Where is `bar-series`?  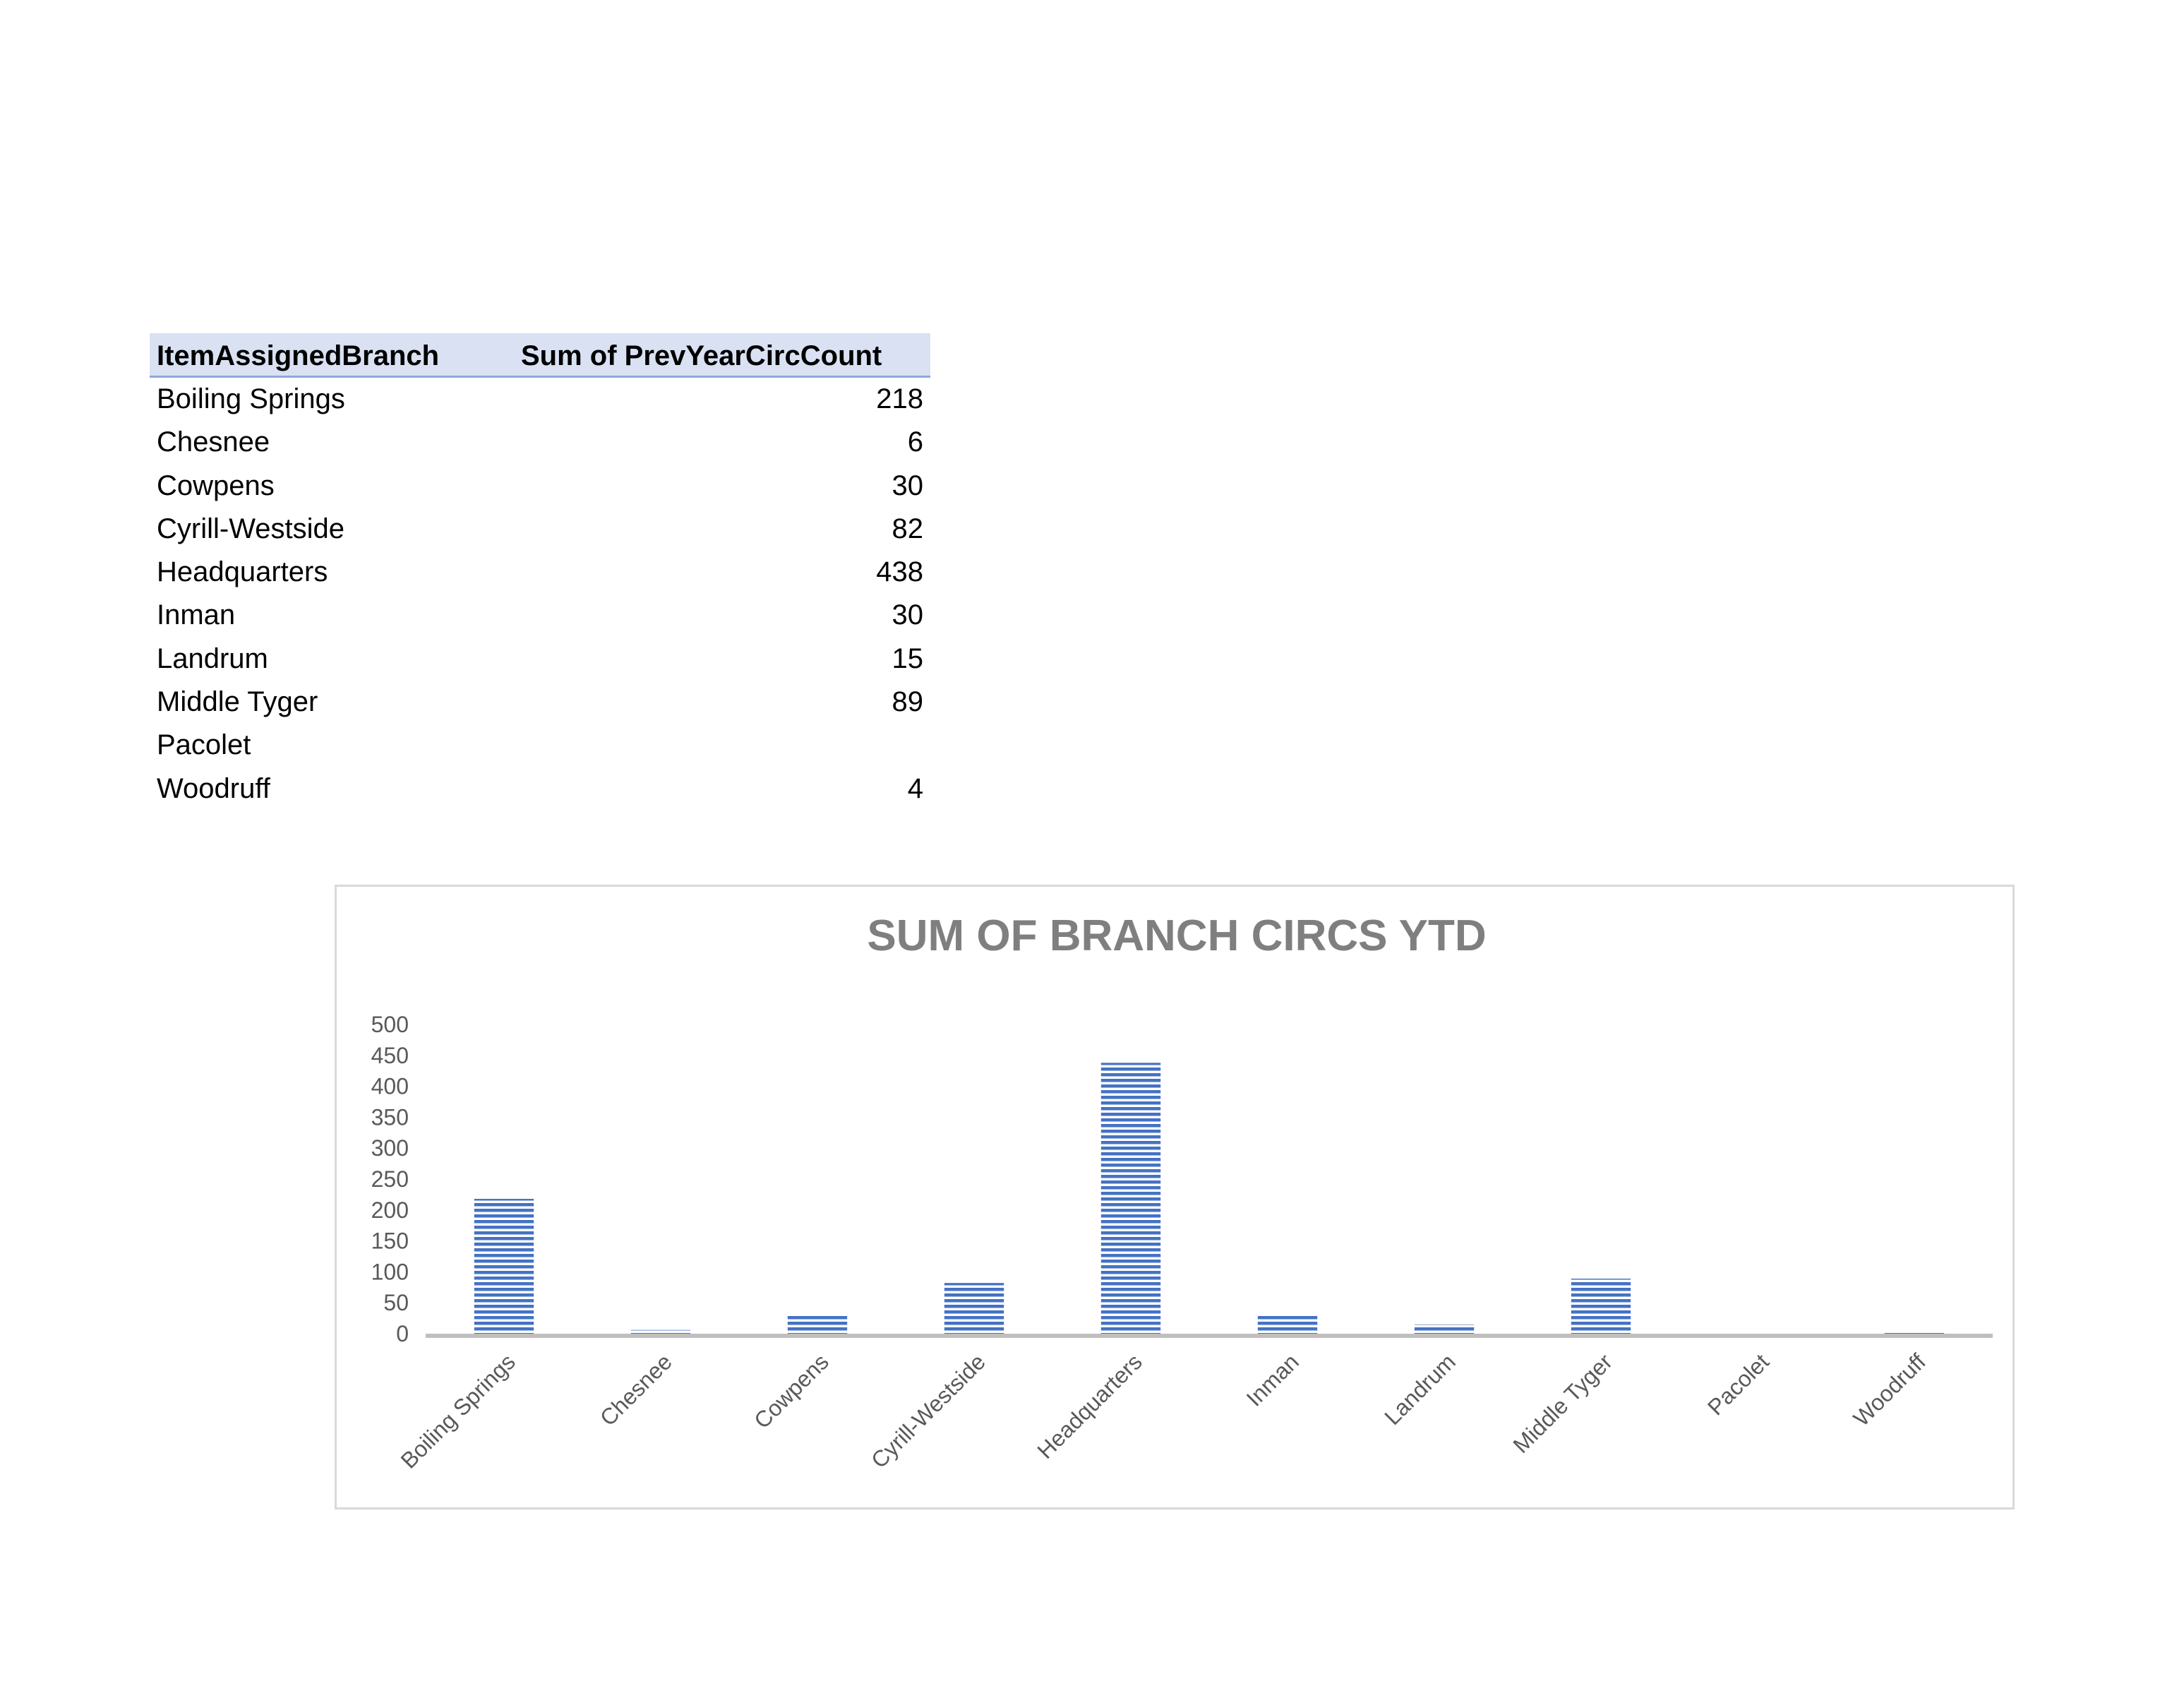 bar-series is located at coordinates (1210, 1198).